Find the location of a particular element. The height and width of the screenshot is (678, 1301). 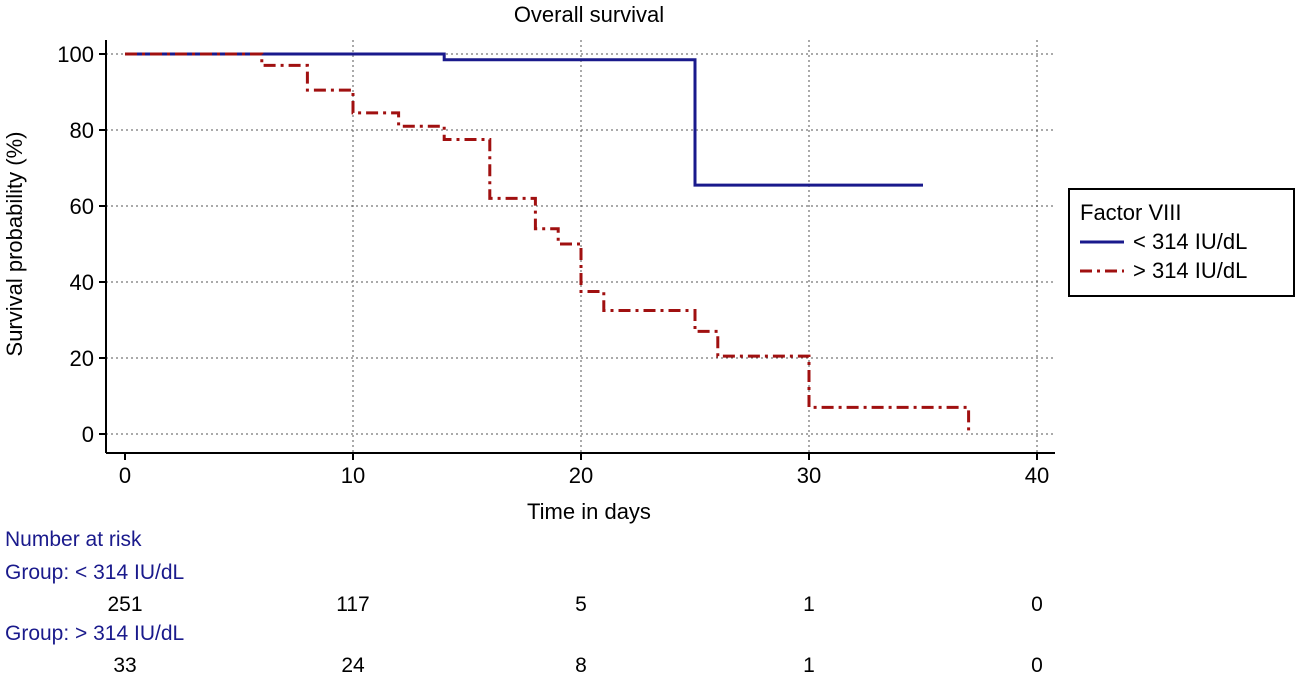

y-tick-label-80: 80 is located at coordinates (82, 130).